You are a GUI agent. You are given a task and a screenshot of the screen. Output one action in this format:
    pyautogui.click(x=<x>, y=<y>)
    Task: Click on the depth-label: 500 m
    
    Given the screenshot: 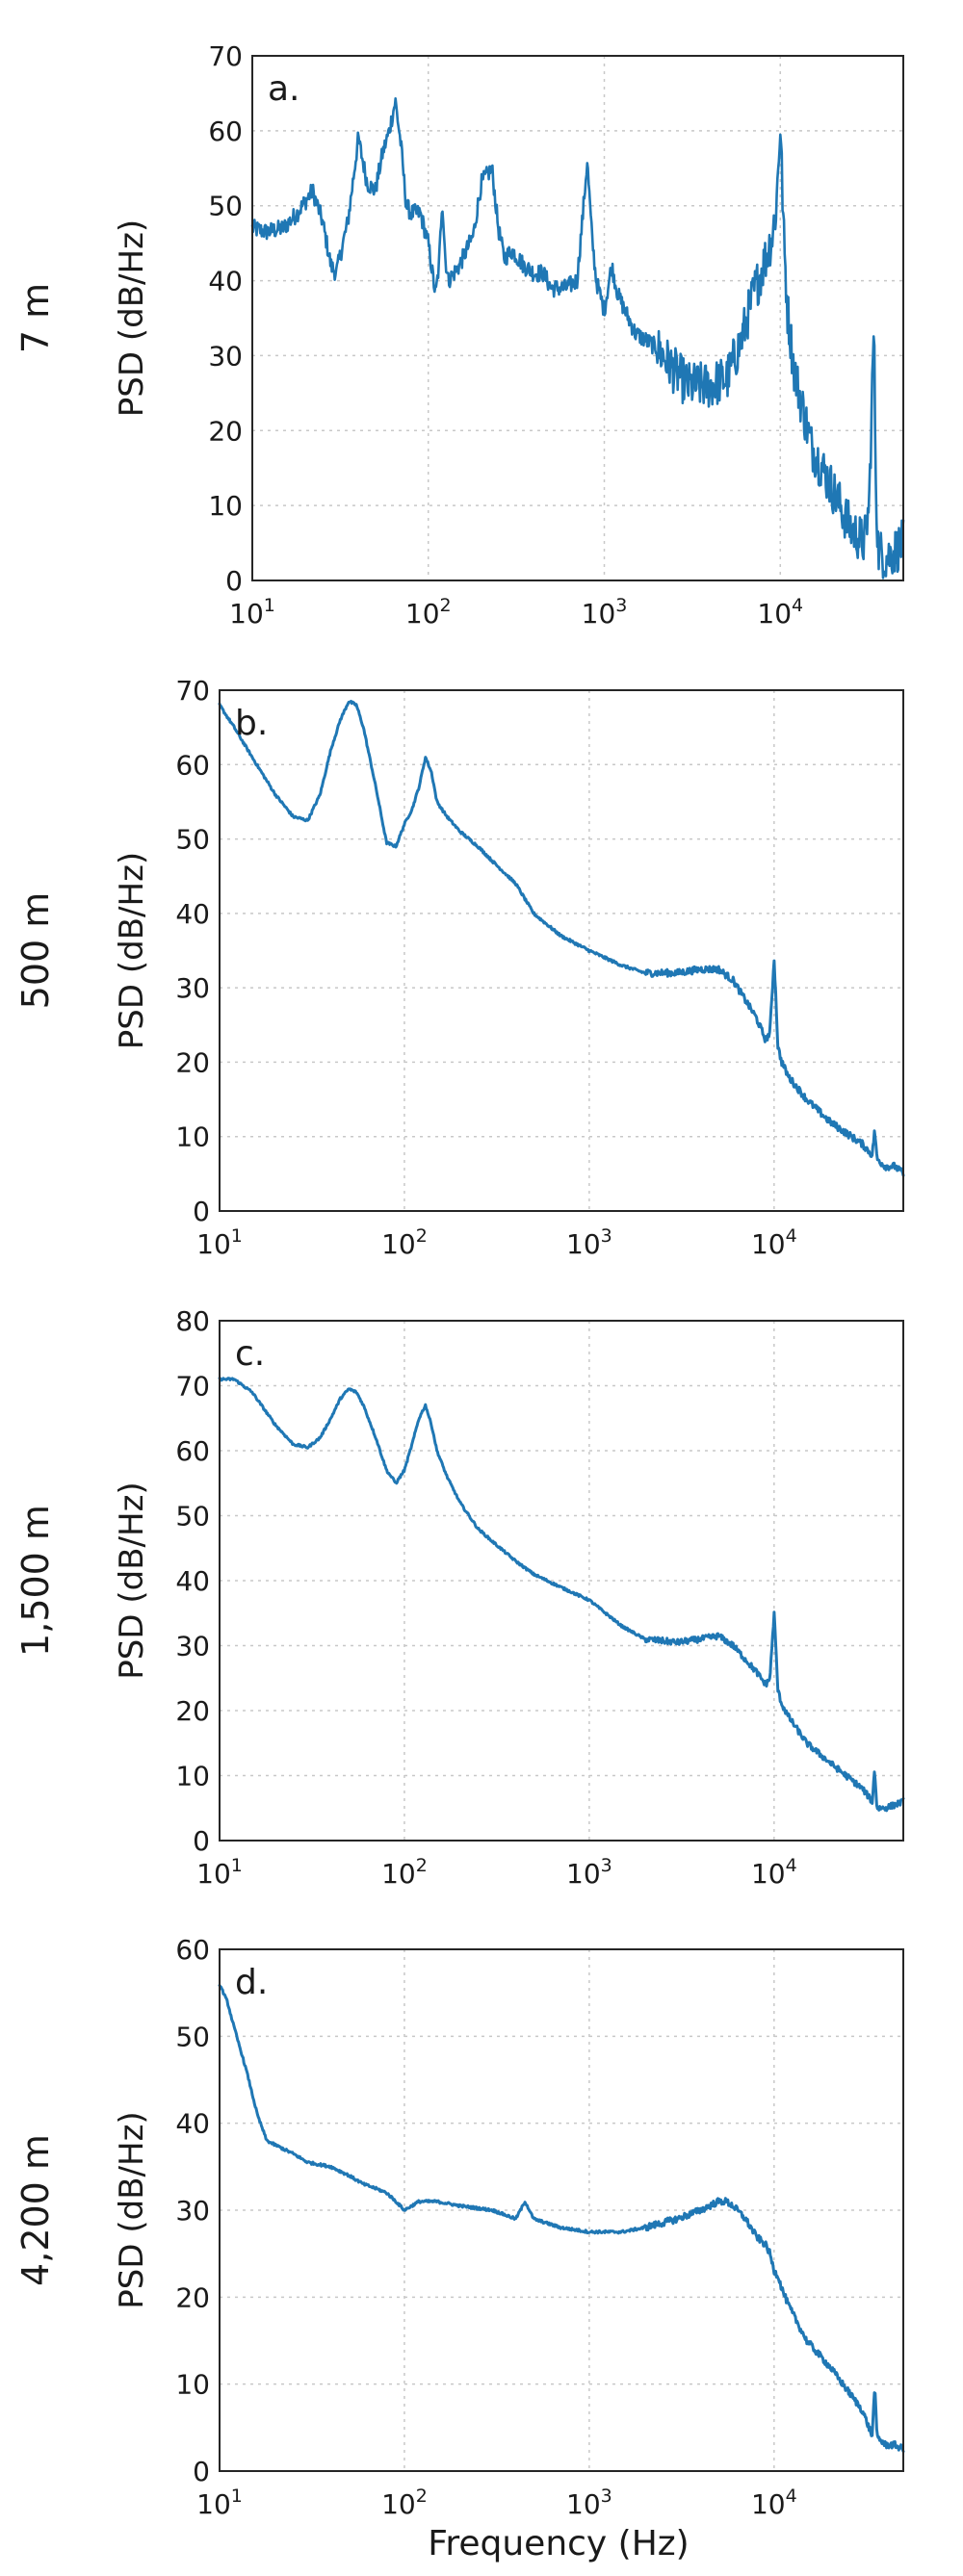 What is the action you would take?
    pyautogui.click(x=35, y=951)
    